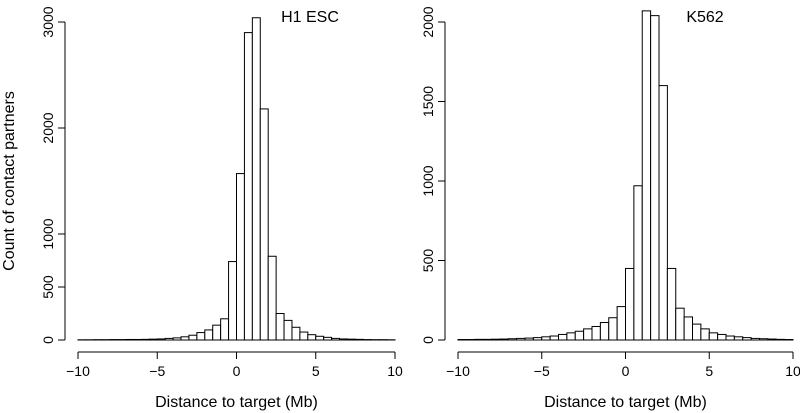 The image size is (800, 413). What do you see at coordinates (236, 402) in the screenshot?
I see `h1-esc-x-axis-label: Distance to target (Mb)` at bounding box center [236, 402].